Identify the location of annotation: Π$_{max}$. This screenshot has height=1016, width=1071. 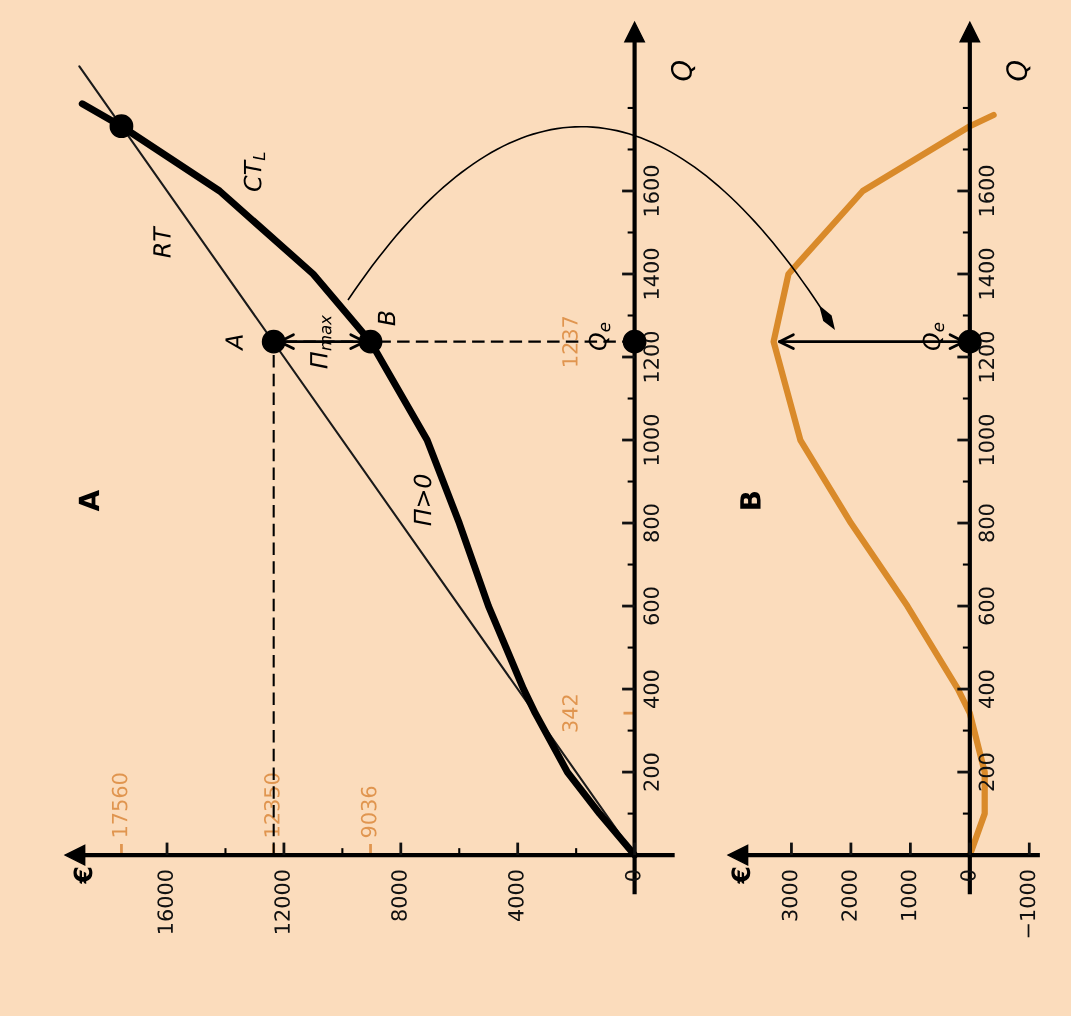
(321, 341).